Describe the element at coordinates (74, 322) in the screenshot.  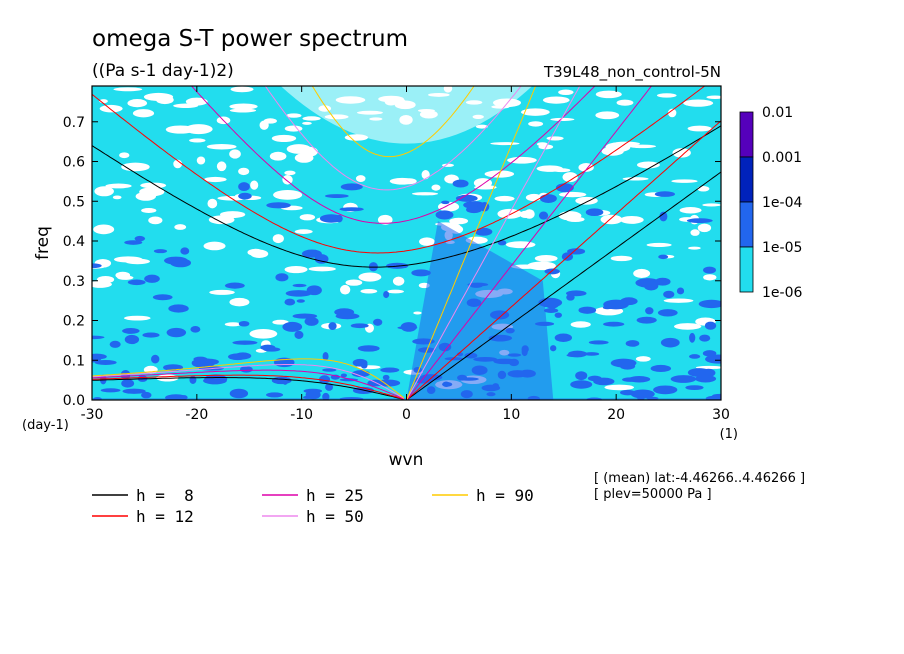
I see `y-tick-label: 0.2` at that location.